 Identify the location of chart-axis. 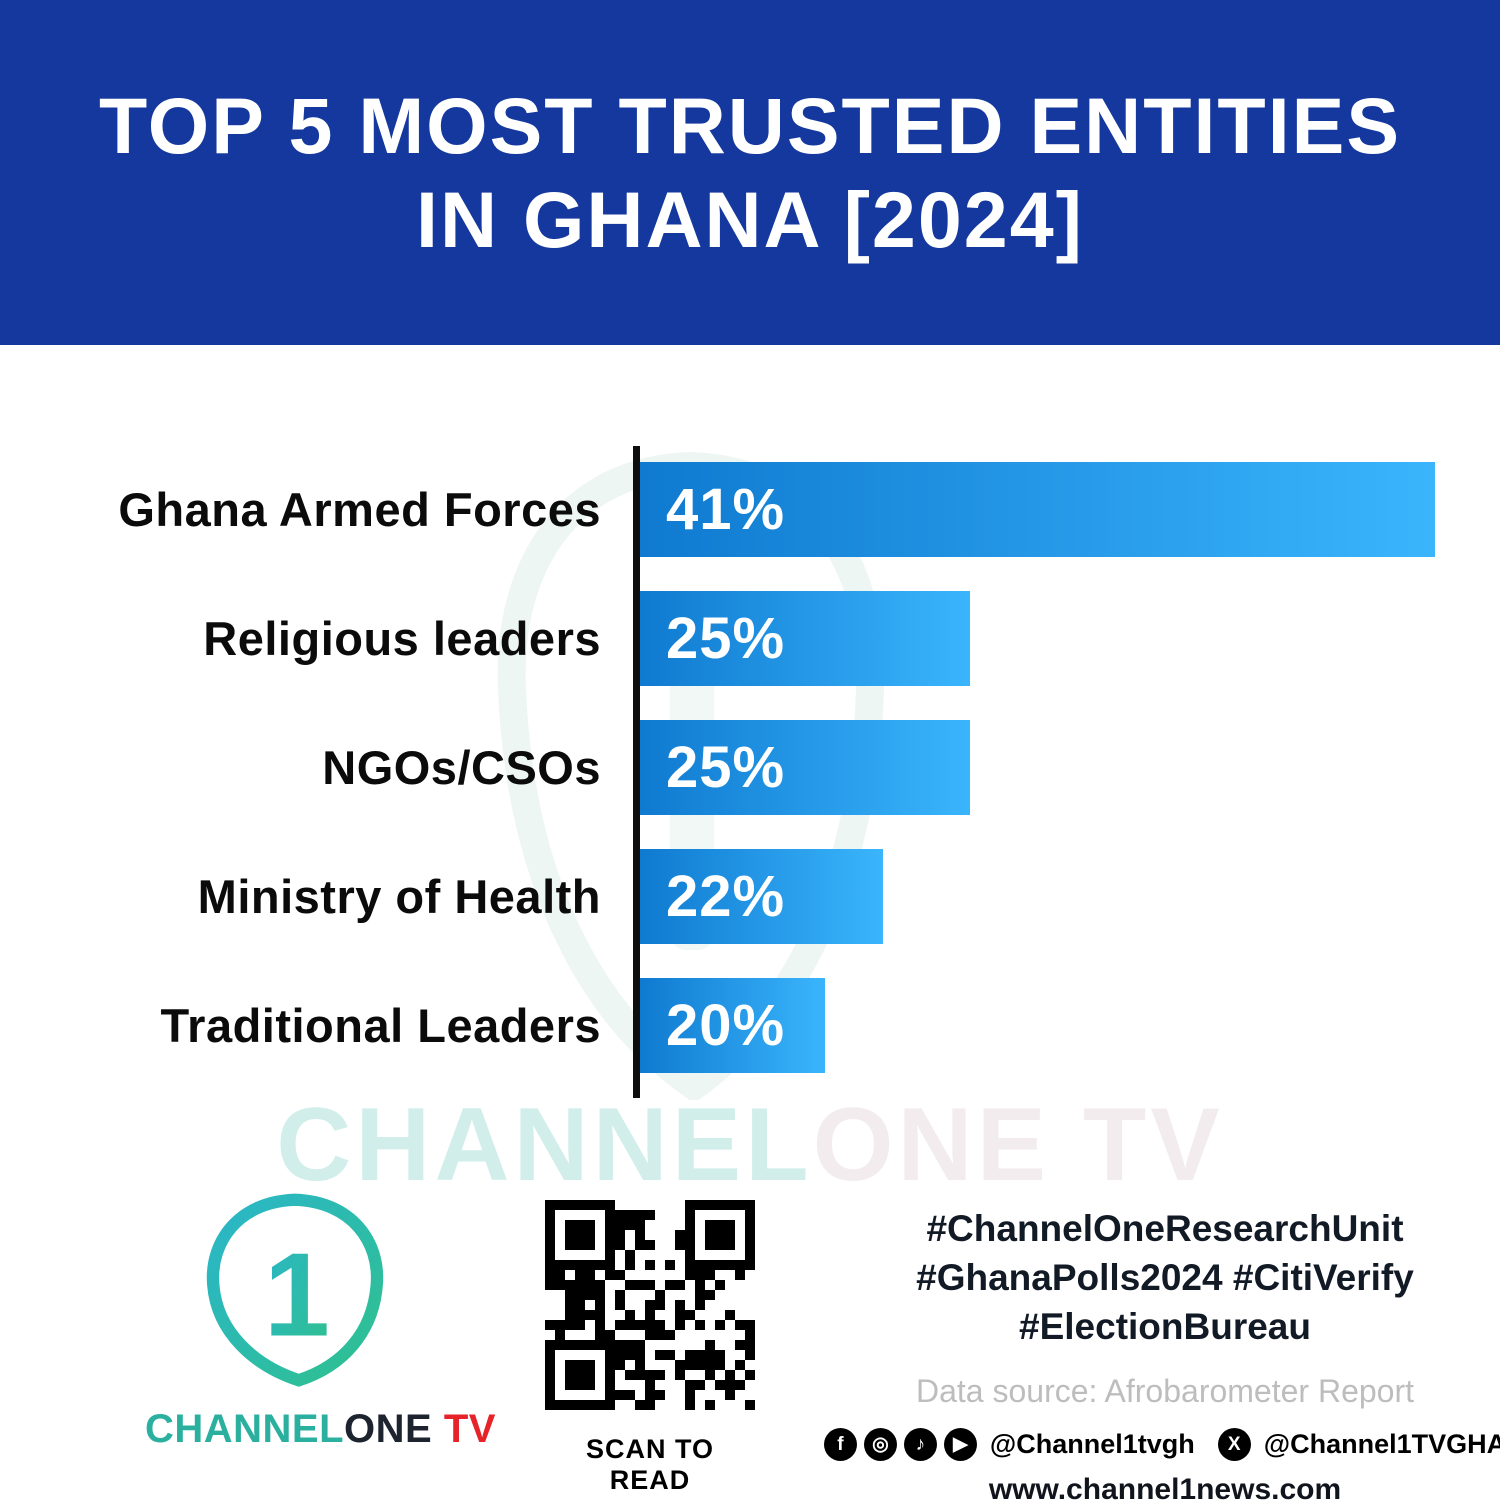
(636, 772).